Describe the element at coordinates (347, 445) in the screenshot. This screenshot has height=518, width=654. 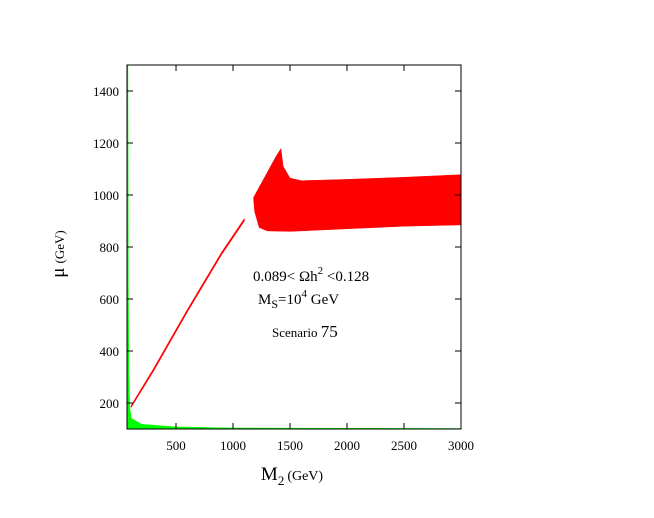
I see `x-tick-label: 2000` at that location.